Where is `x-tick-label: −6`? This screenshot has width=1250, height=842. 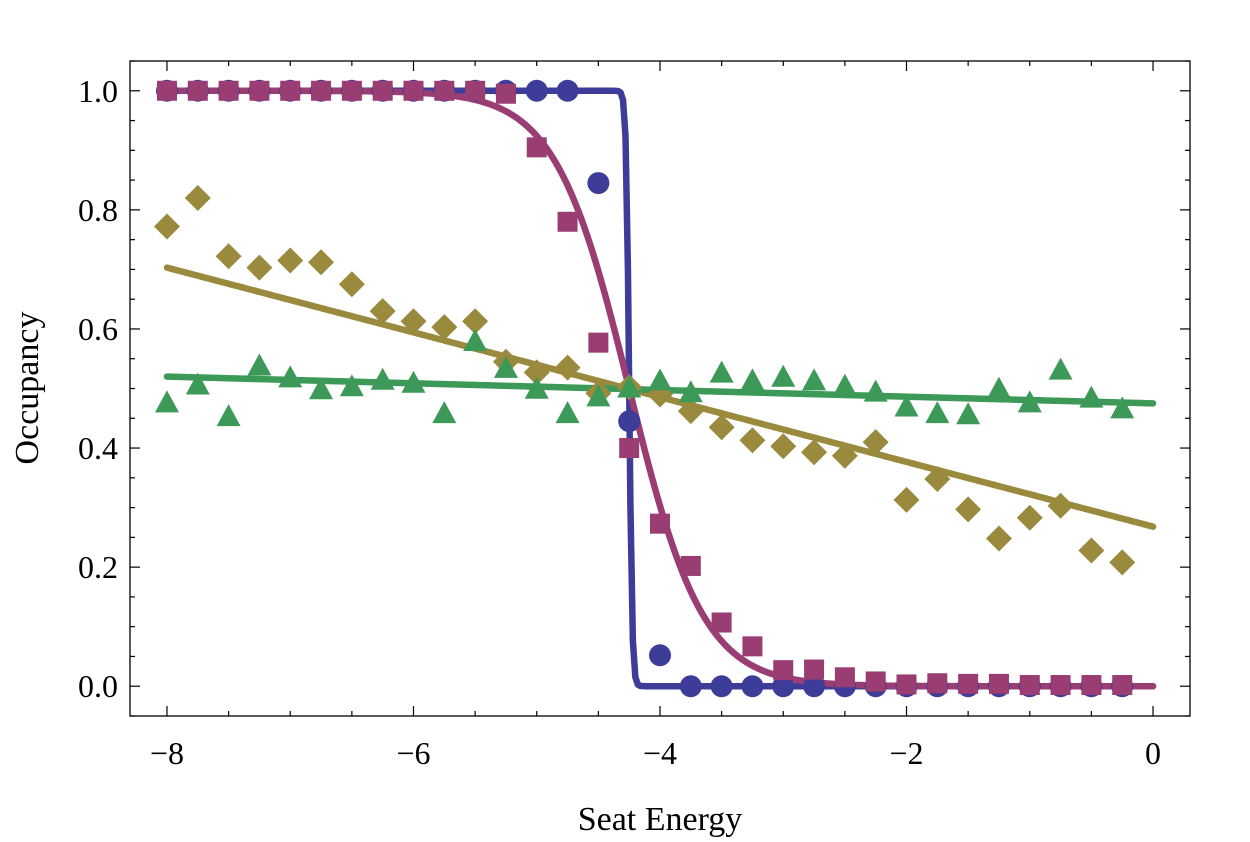
x-tick-label: −6 is located at coordinates (413, 753).